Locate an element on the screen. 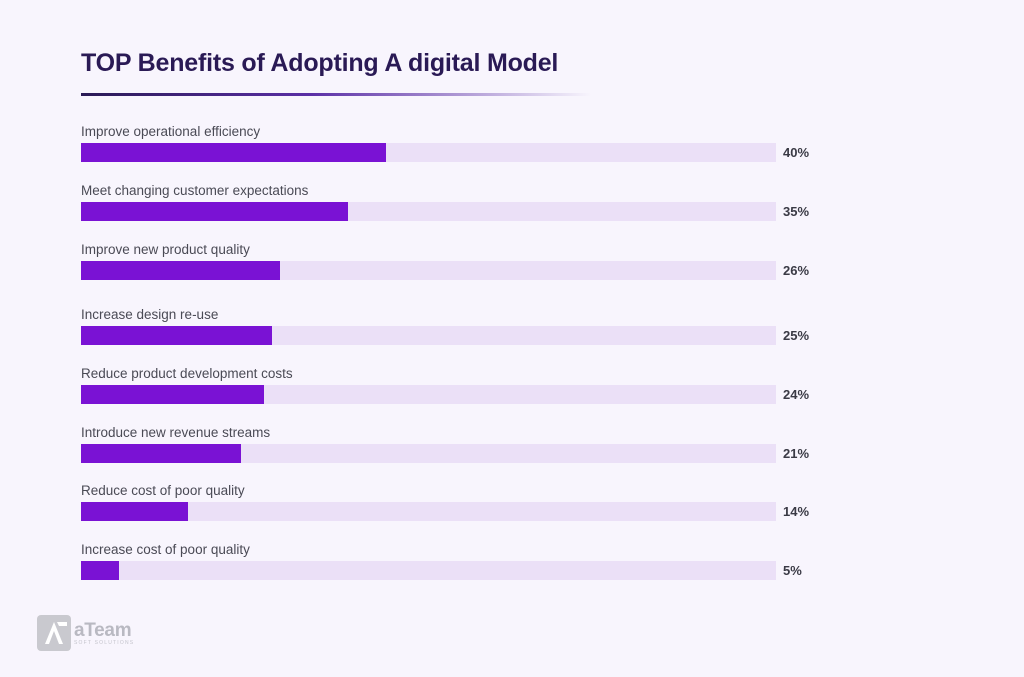 Image resolution: width=1024 pixels, height=677 pixels. bar-value-label: 14% is located at coordinates (796, 511).